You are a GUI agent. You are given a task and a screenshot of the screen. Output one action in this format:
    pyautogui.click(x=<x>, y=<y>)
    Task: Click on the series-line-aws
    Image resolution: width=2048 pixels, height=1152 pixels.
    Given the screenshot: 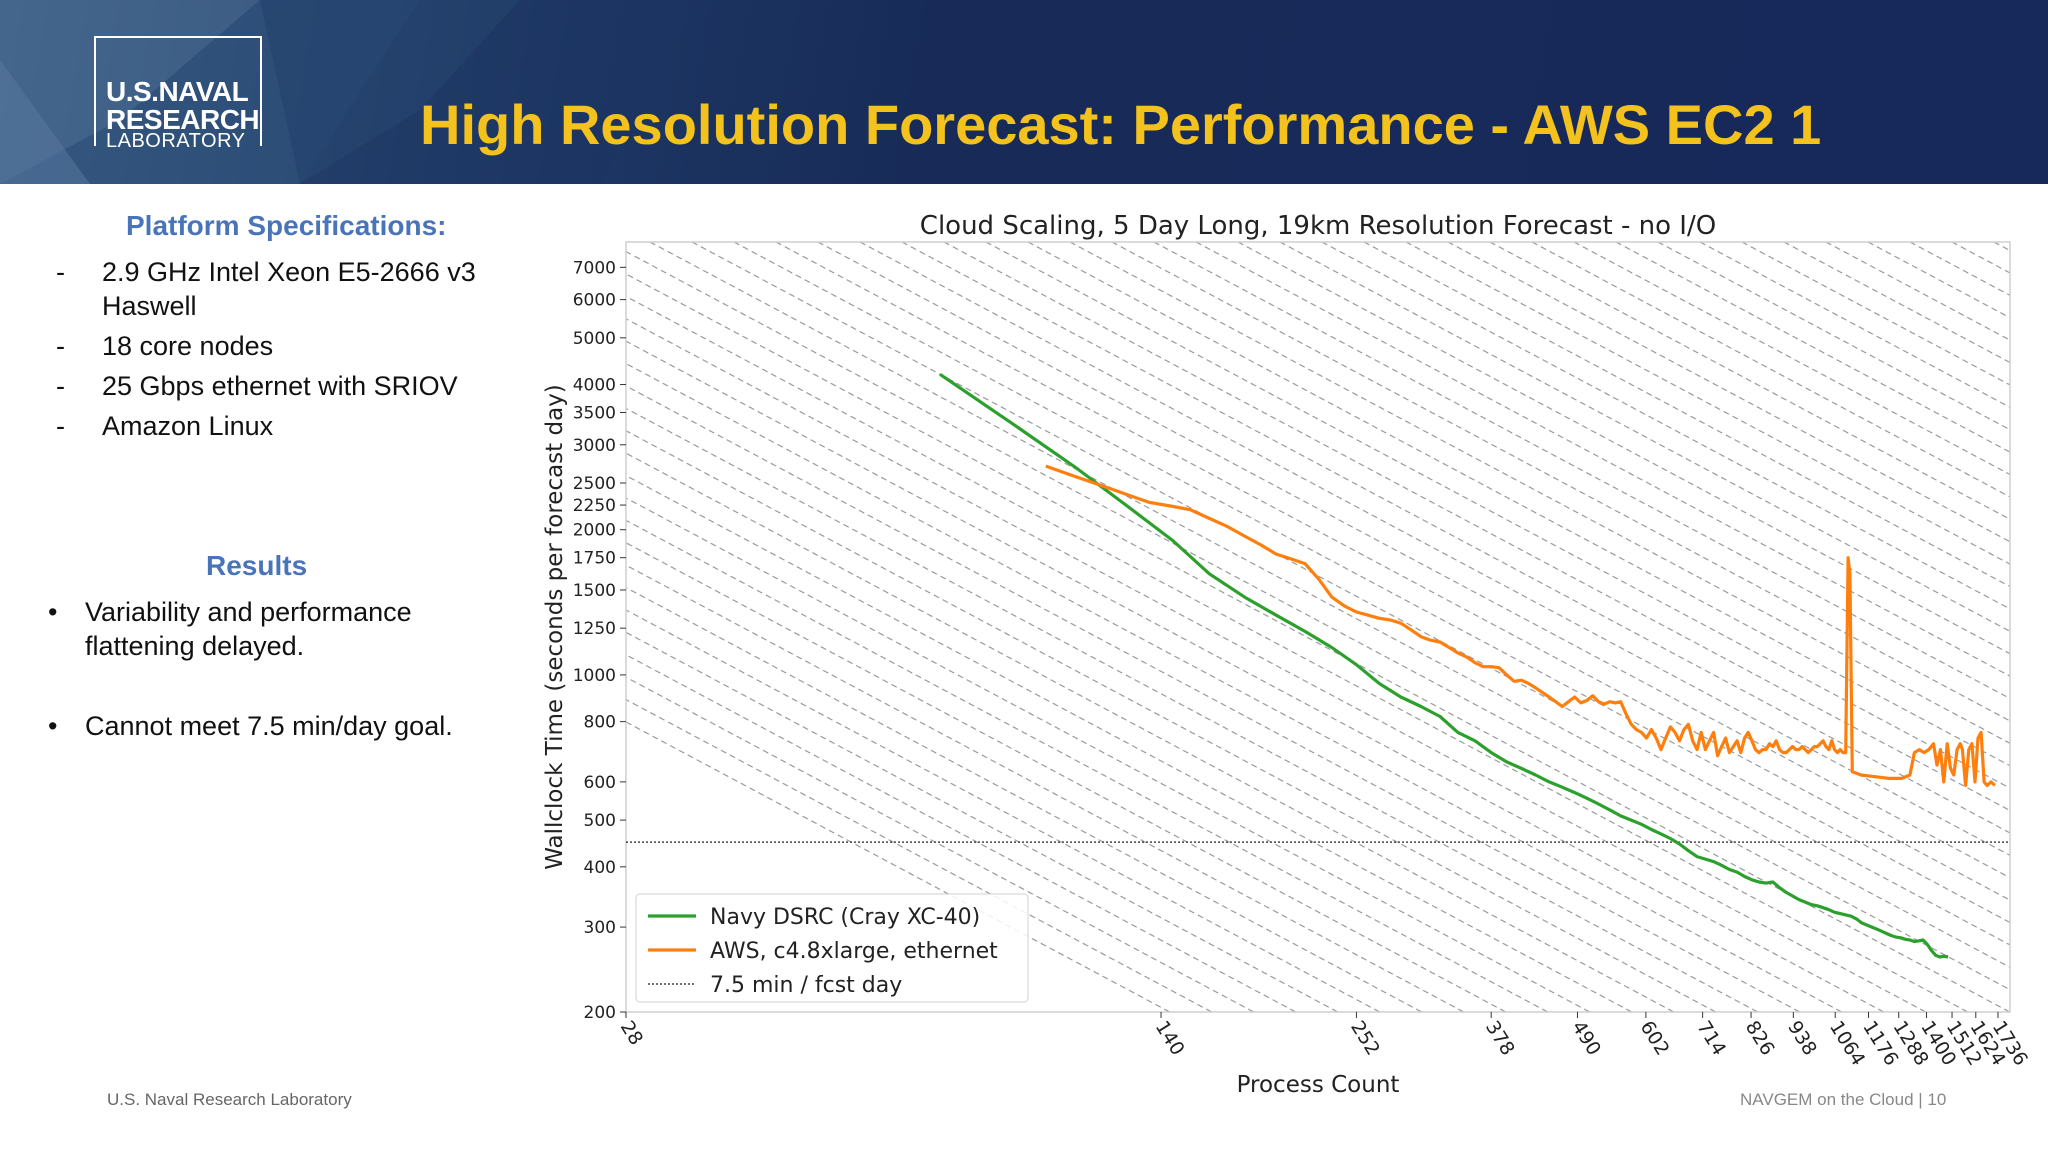 What is the action you would take?
    pyautogui.click(x=1520, y=625)
    